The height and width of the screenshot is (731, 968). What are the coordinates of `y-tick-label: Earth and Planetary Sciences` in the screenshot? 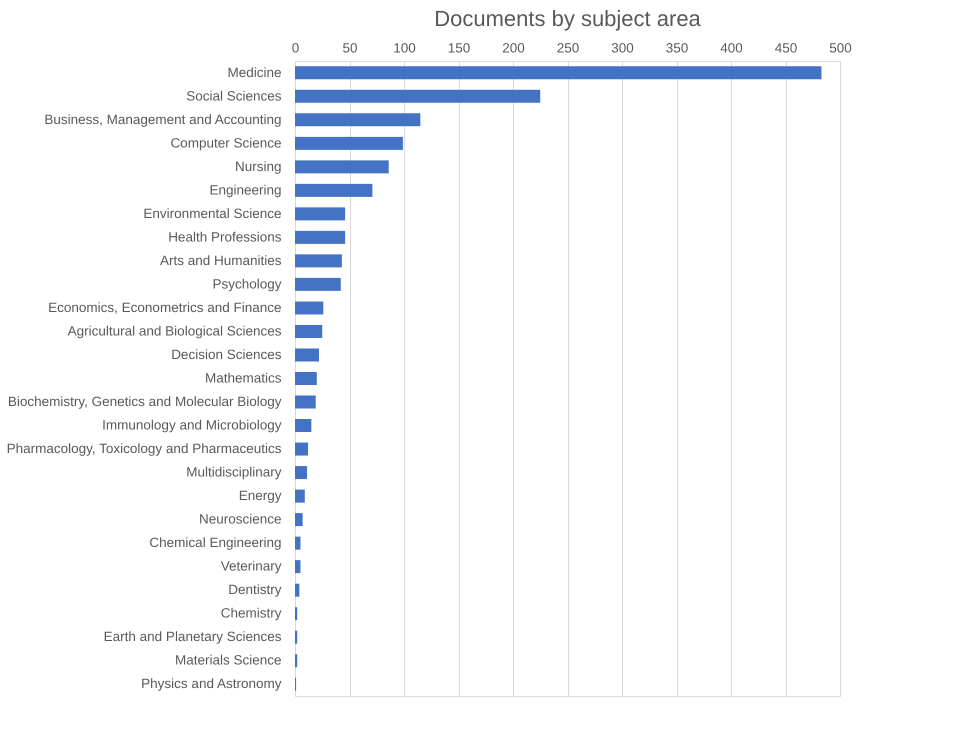 It's located at (193, 636).